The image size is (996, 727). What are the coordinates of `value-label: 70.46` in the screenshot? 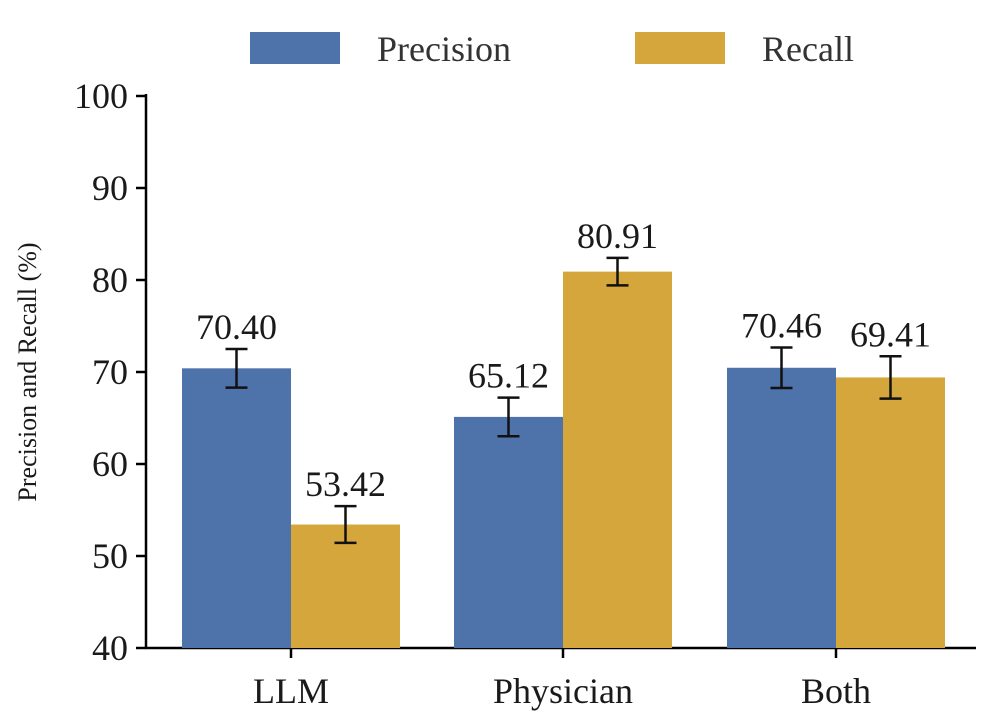 It's located at (781, 326).